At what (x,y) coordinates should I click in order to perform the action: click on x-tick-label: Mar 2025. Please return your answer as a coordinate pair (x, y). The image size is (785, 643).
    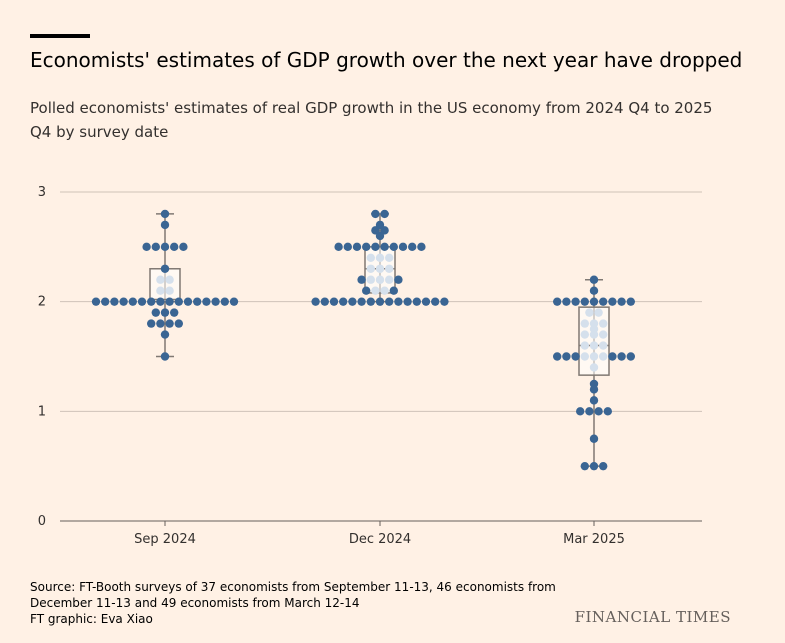
    Looking at the image, I should click on (594, 539).